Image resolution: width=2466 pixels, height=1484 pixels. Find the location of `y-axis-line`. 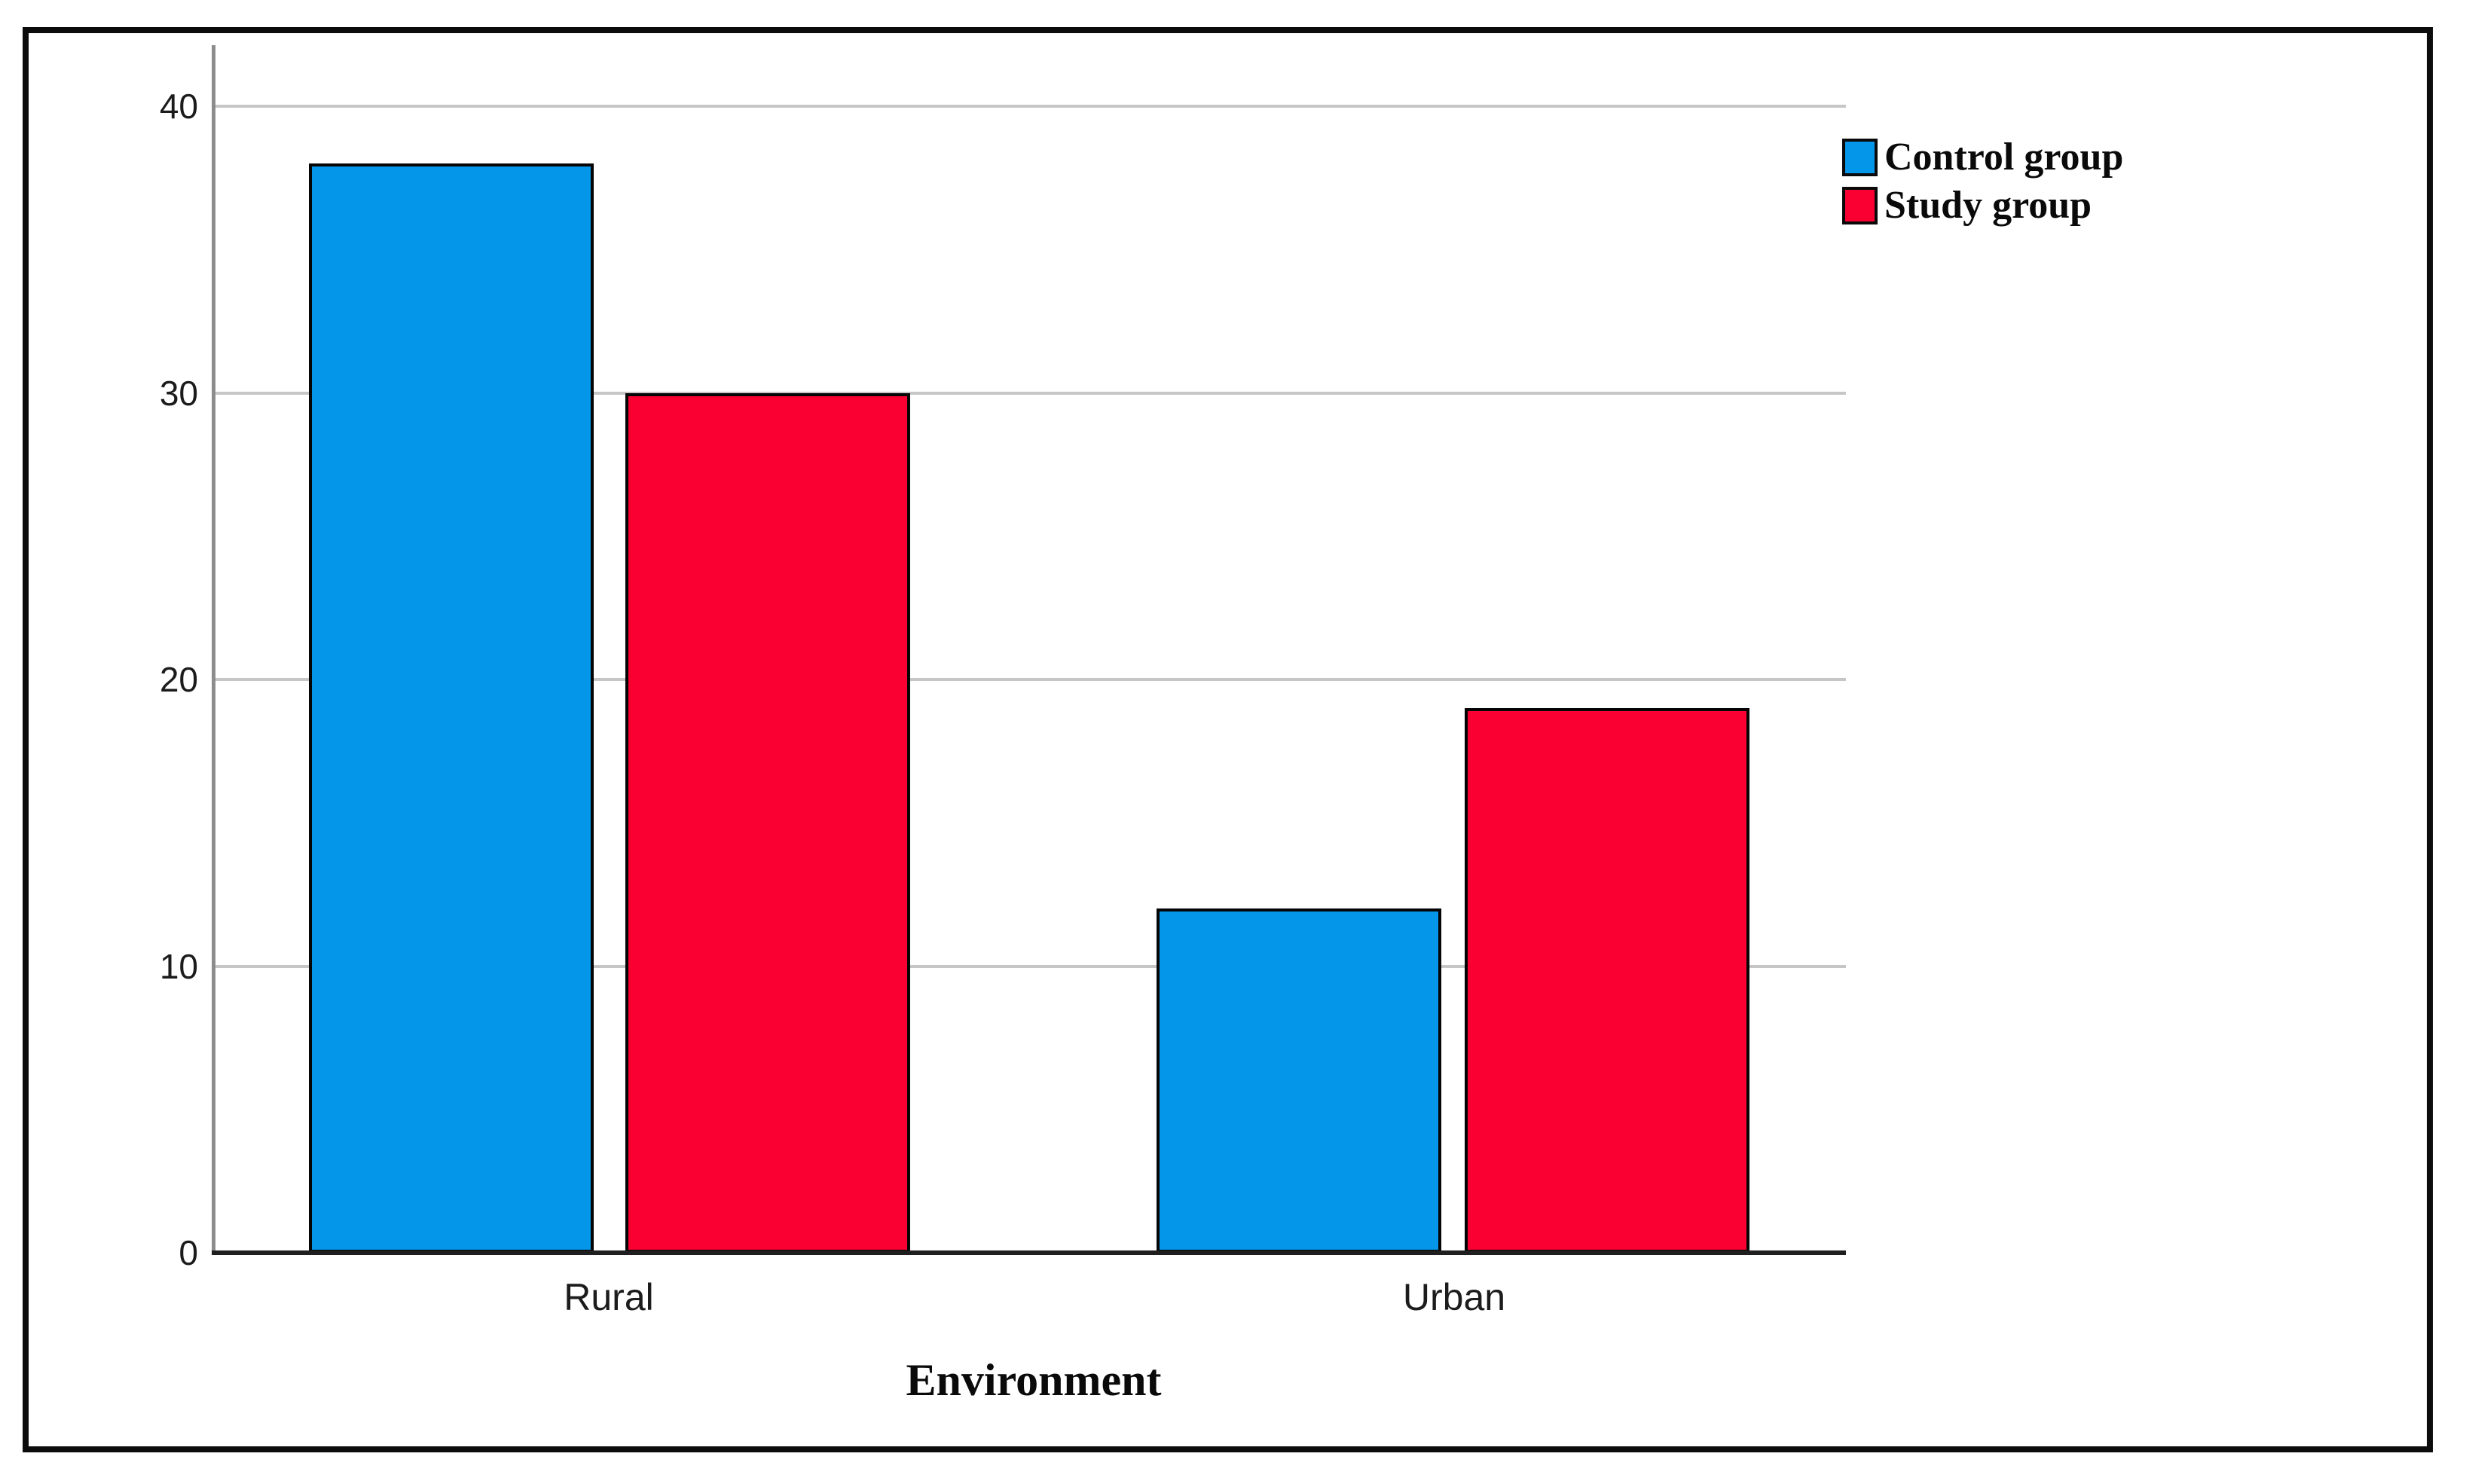

y-axis-line is located at coordinates (213, 649).